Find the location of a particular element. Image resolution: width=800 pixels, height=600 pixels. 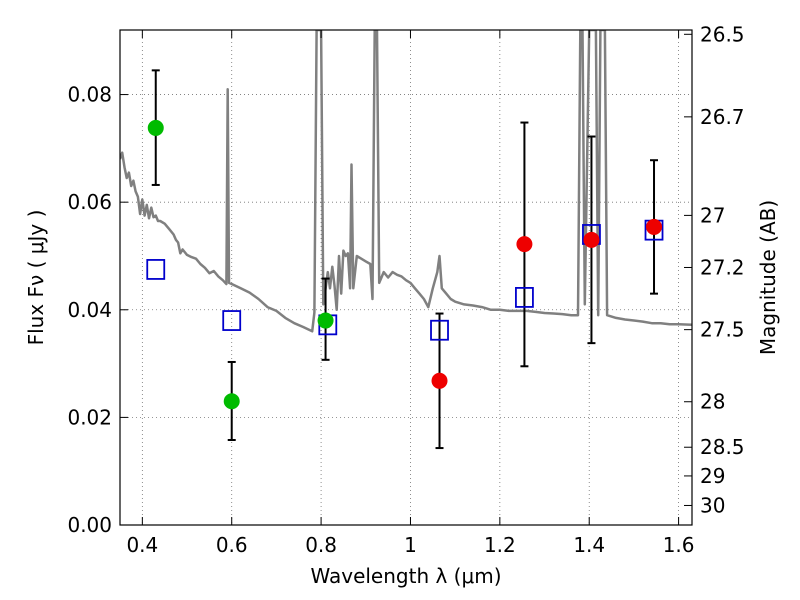

y-tick-label: 0.06 is located at coordinates (89, 202).